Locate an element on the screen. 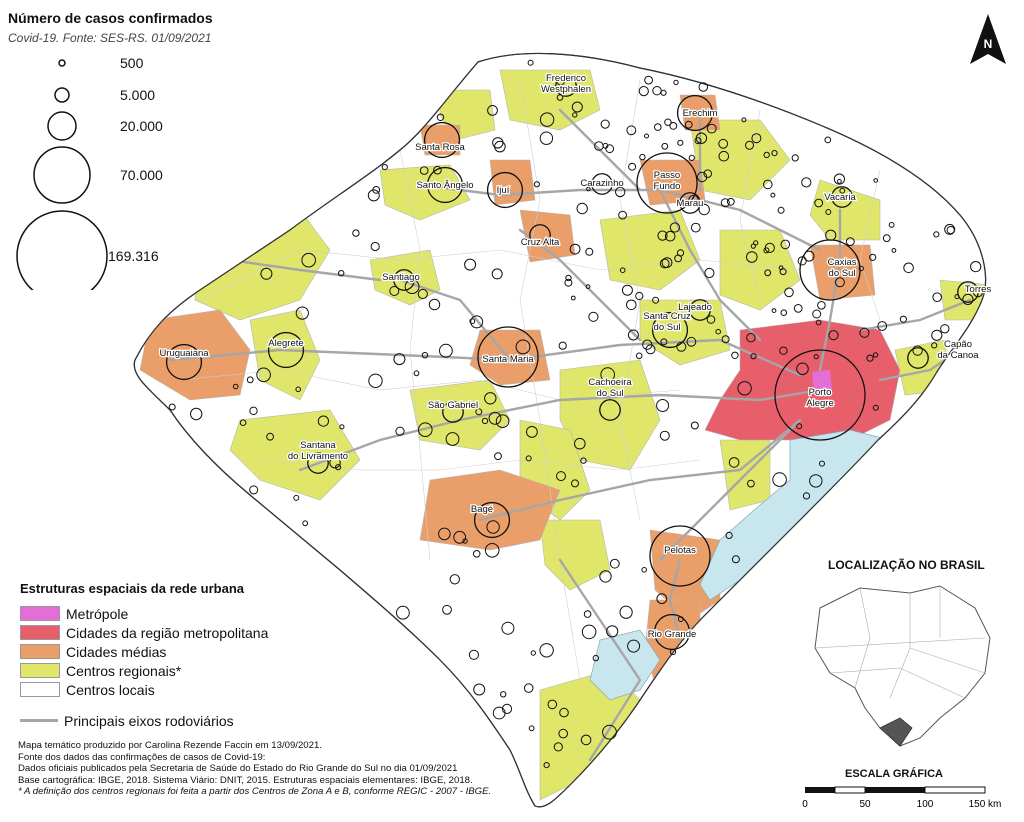 The height and width of the screenshot is (822, 1024). north-arrow: N is located at coordinates (988, 40).